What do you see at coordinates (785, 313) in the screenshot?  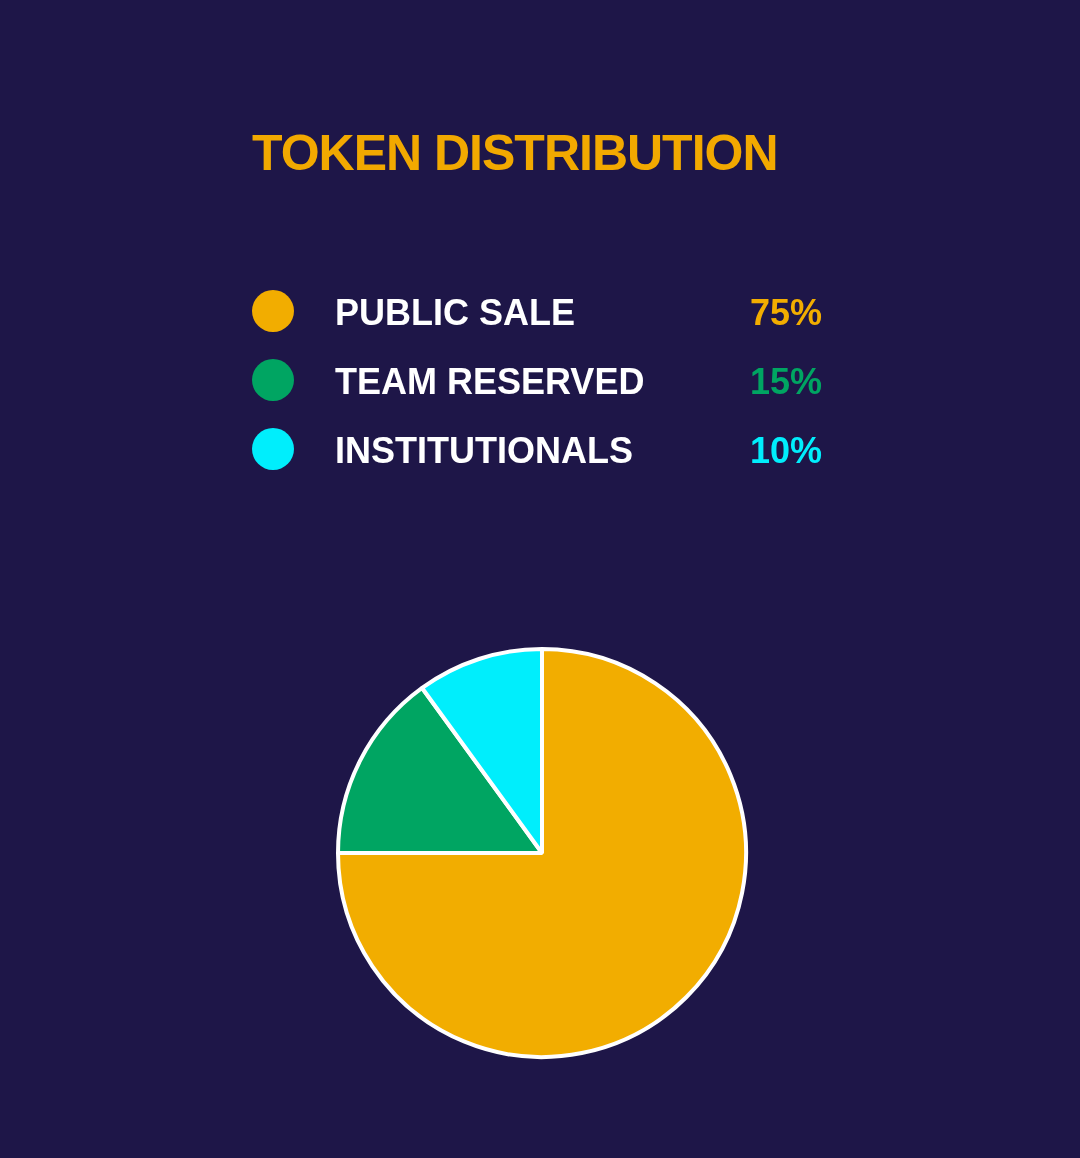 I see `data-label: 75%` at bounding box center [785, 313].